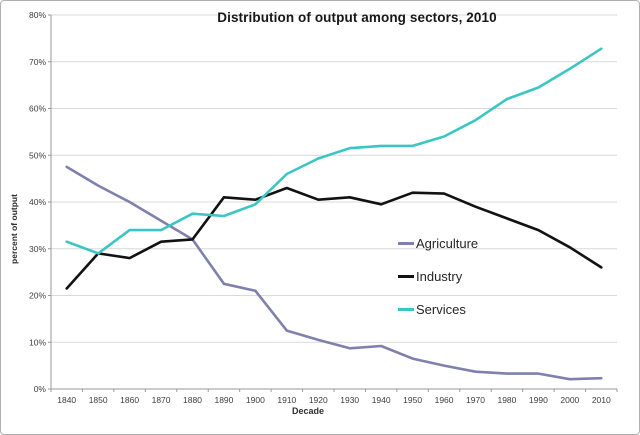 This screenshot has height=435, width=640. I want to click on svg-text: 1930, so click(349, 400).